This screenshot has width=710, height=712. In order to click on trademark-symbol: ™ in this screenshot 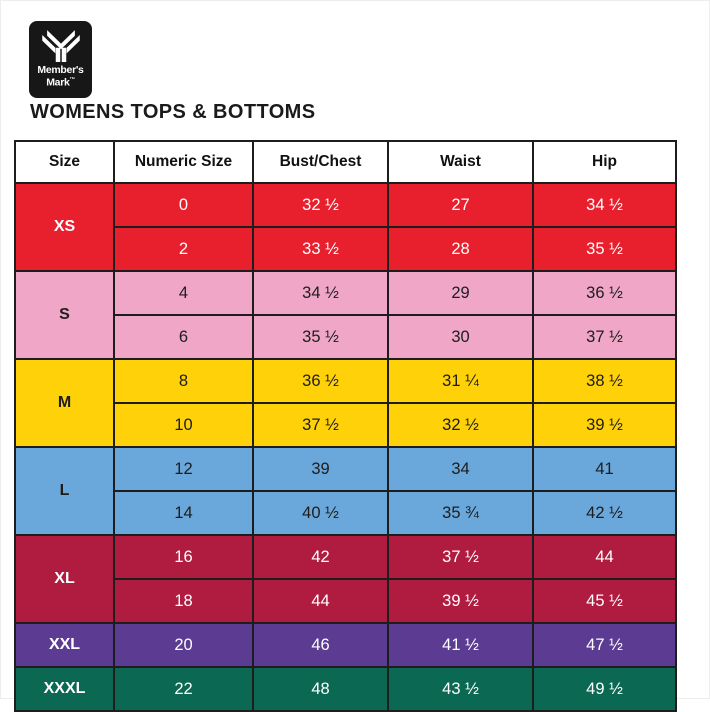, I will do `click(72, 79)`.